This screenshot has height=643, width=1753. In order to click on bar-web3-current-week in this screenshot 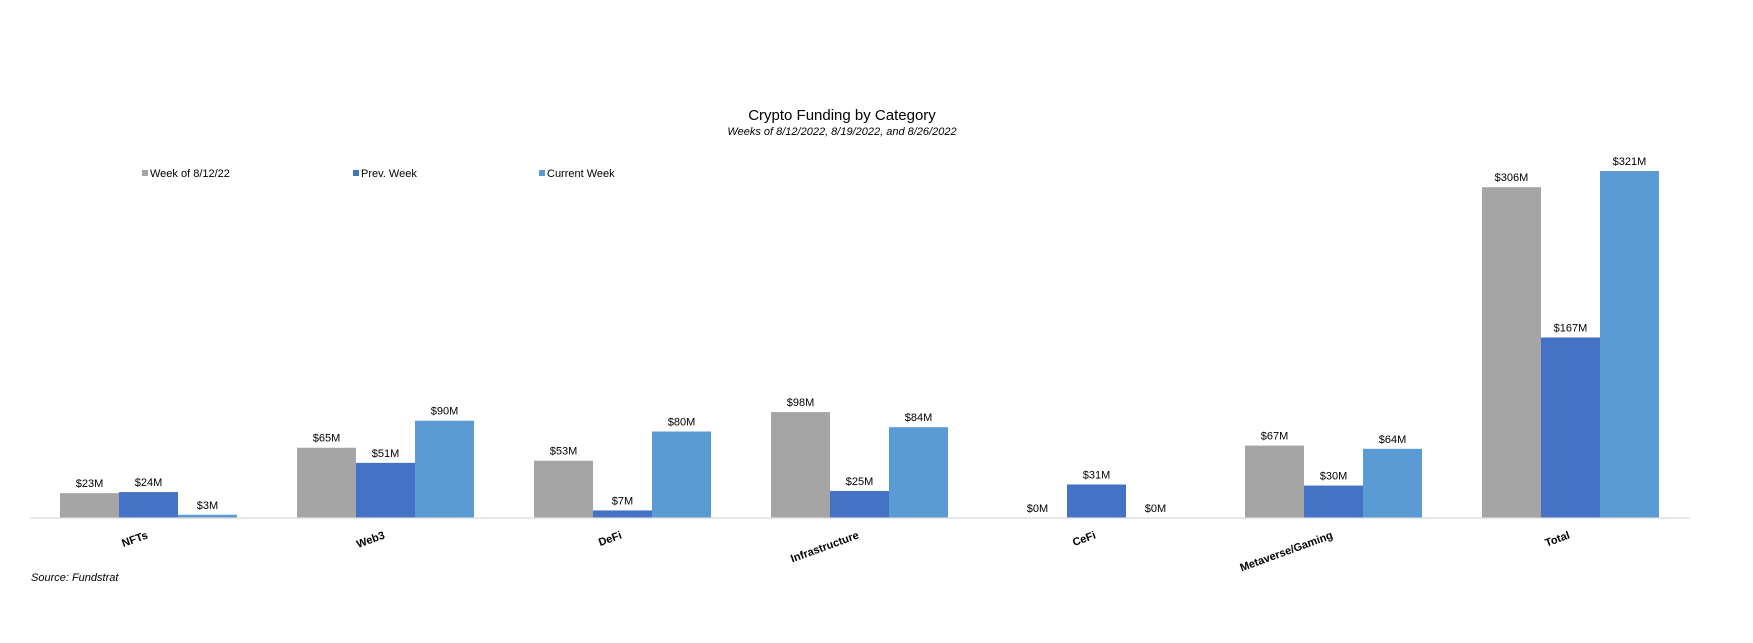, I will do `click(444, 469)`.